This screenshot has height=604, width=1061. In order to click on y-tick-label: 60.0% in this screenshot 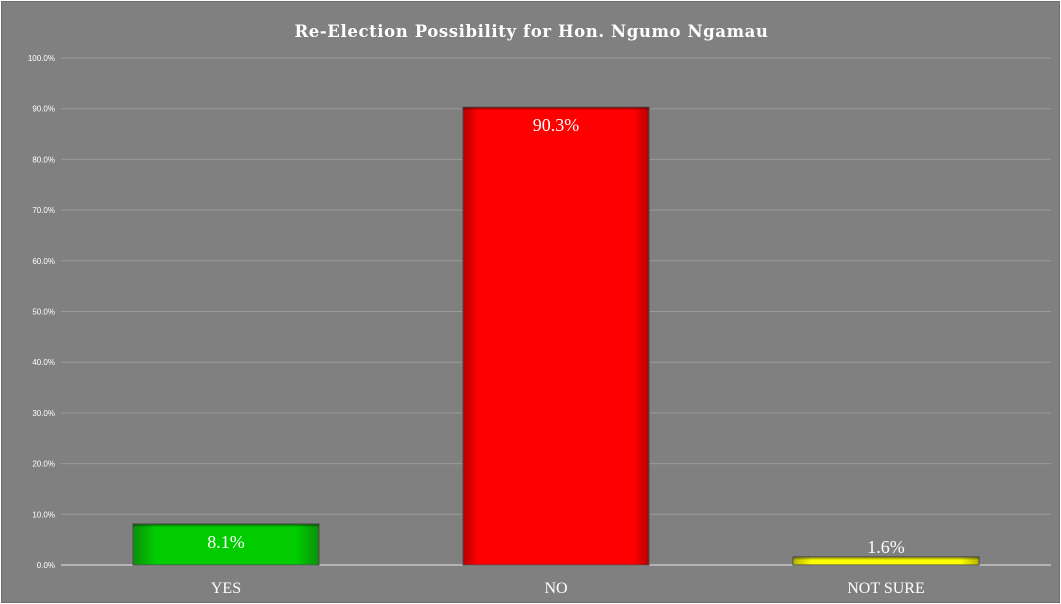, I will do `click(43, 261)`.